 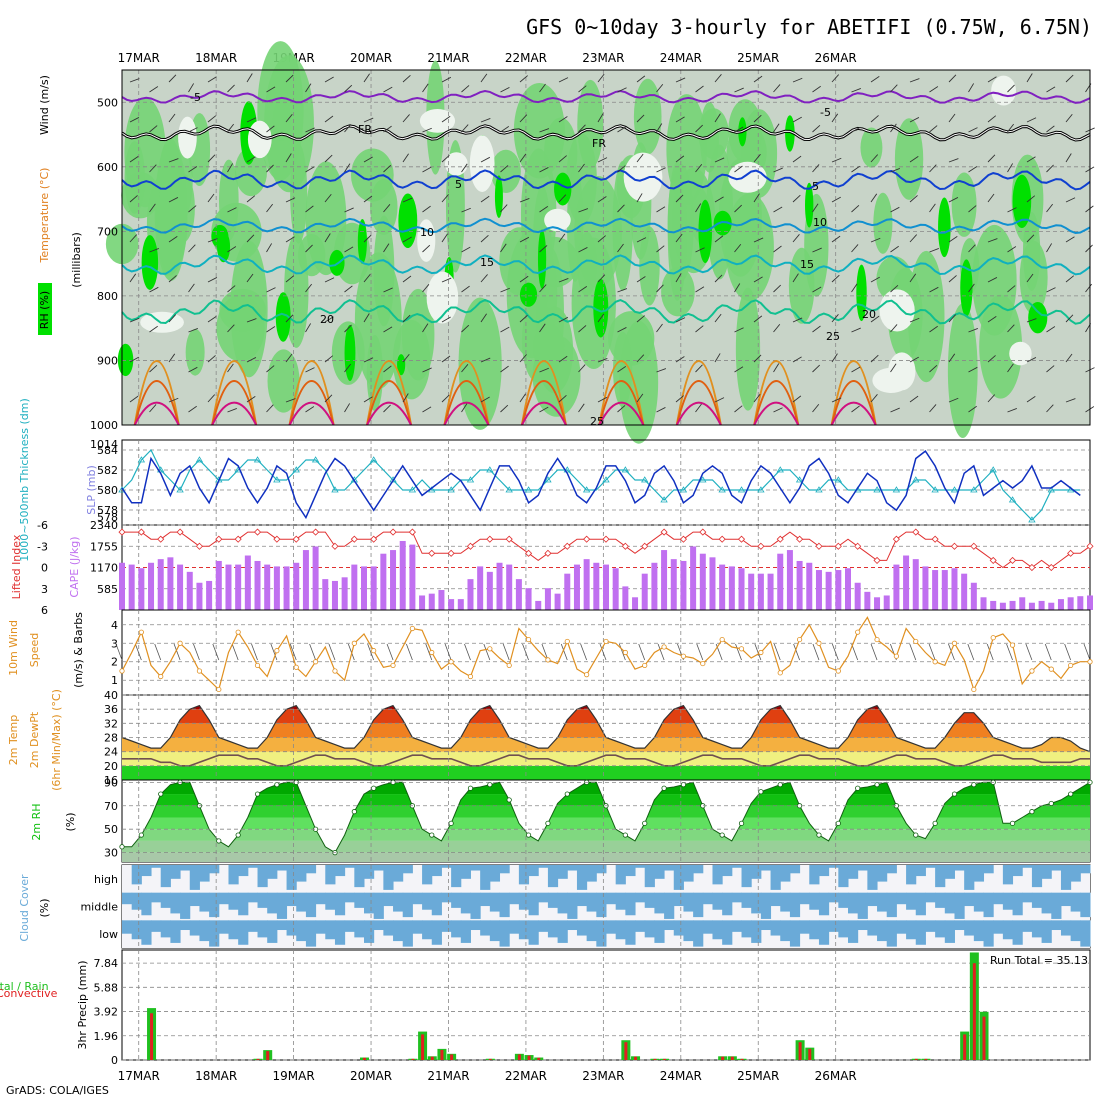 What do you see at coordinates (24, 480) in the screenshot?
I see `ylabel-thickness: 1000~500mb Thickness (dm)` at bounding box center [24, 480].